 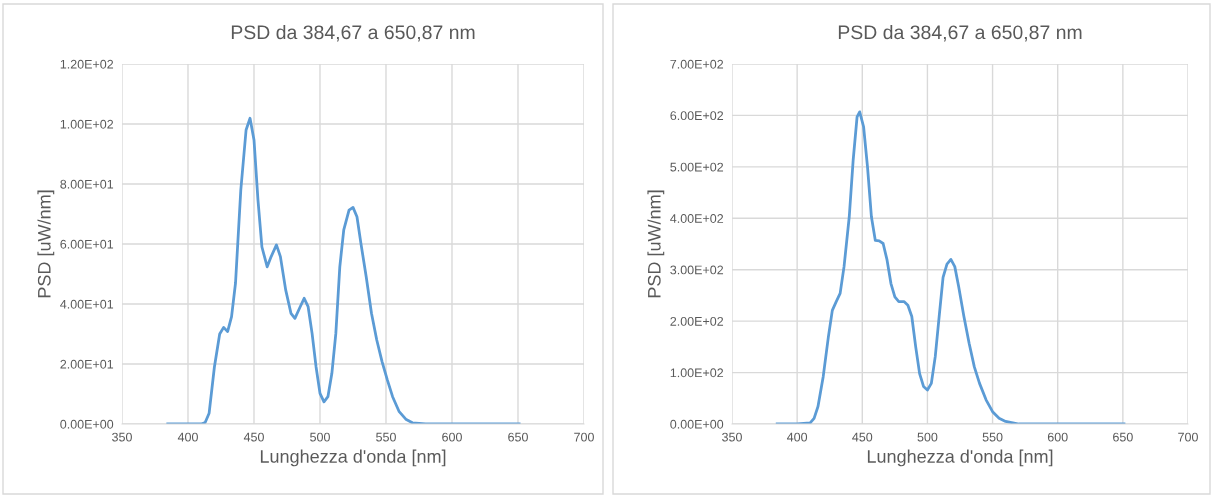 I want to click on y-tick-label: 1.20E+02, so click(x=87, y=64).